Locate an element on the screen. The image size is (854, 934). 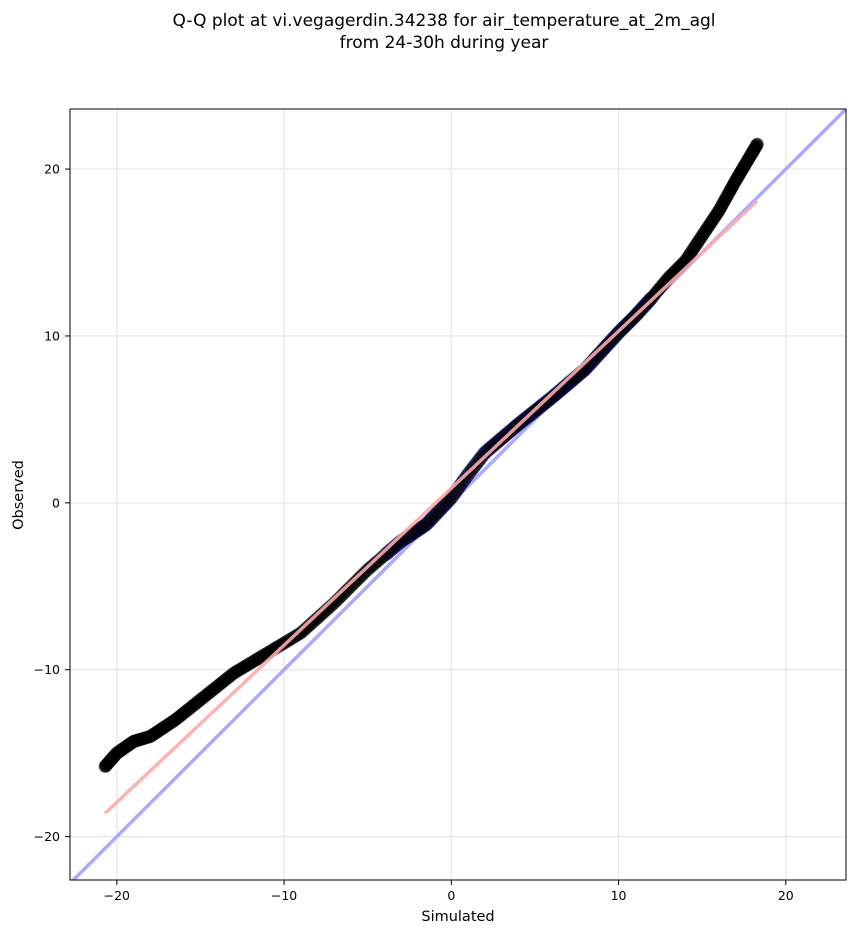
y-tick-label: 20 is located at coordinates (52, 169).